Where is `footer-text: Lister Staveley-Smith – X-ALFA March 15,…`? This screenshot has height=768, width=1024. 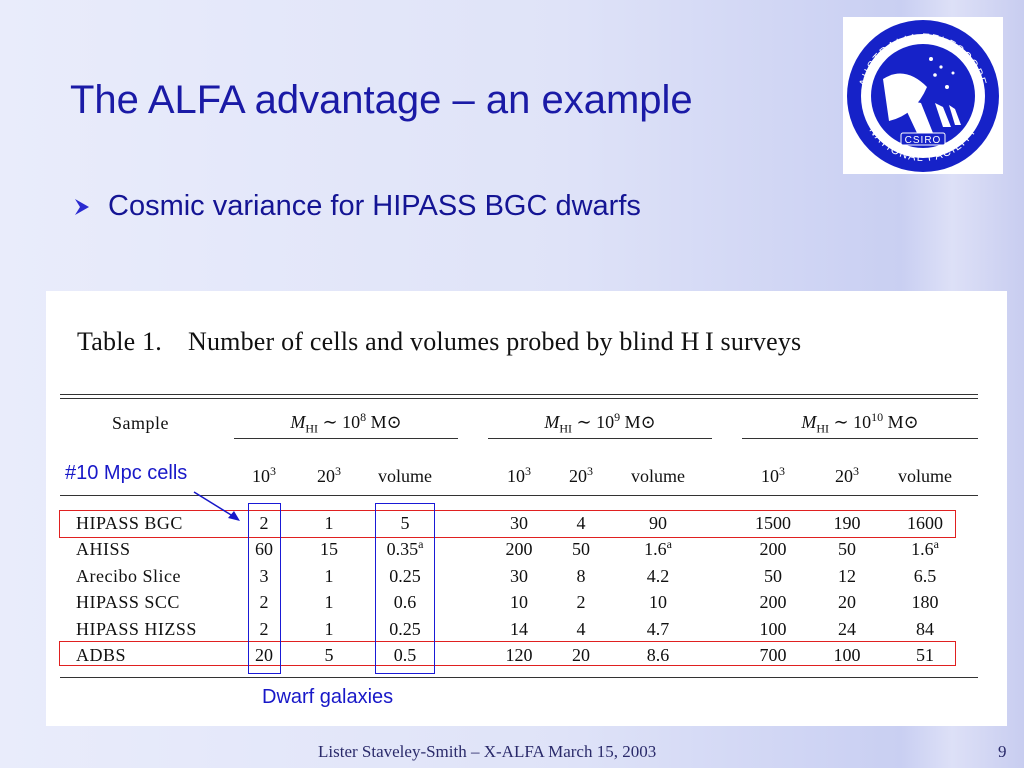
footer-text: Lister Staveley-Smith – X-ALFA March 15,… is located at coordinates (487, 751).